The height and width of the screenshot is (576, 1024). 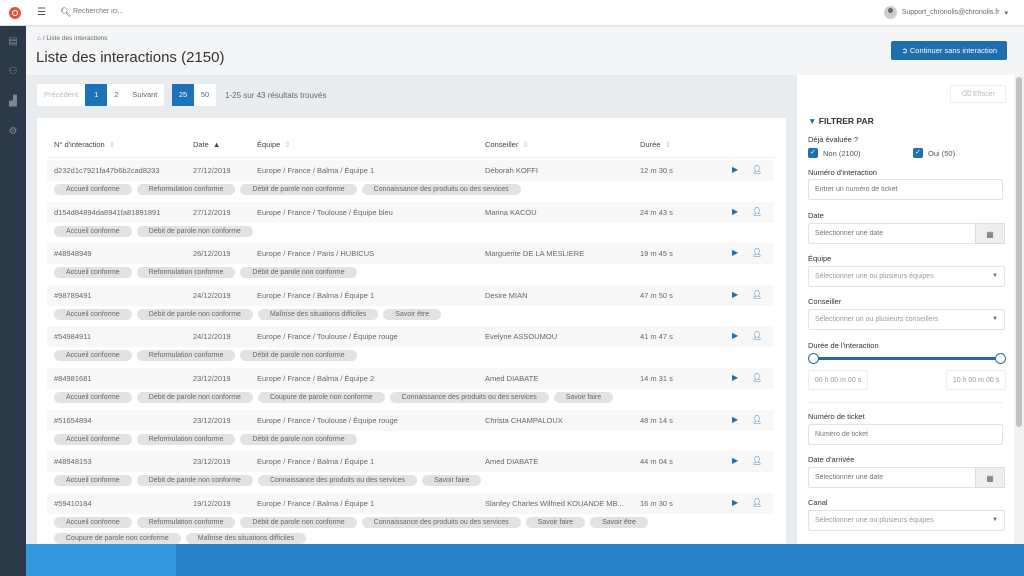 What do you see at coordinates (945, 12) in the screenshot?
I see `user-menu: Support_chronolis@chronolis.fr ▾` at bounding box center [945, 12].